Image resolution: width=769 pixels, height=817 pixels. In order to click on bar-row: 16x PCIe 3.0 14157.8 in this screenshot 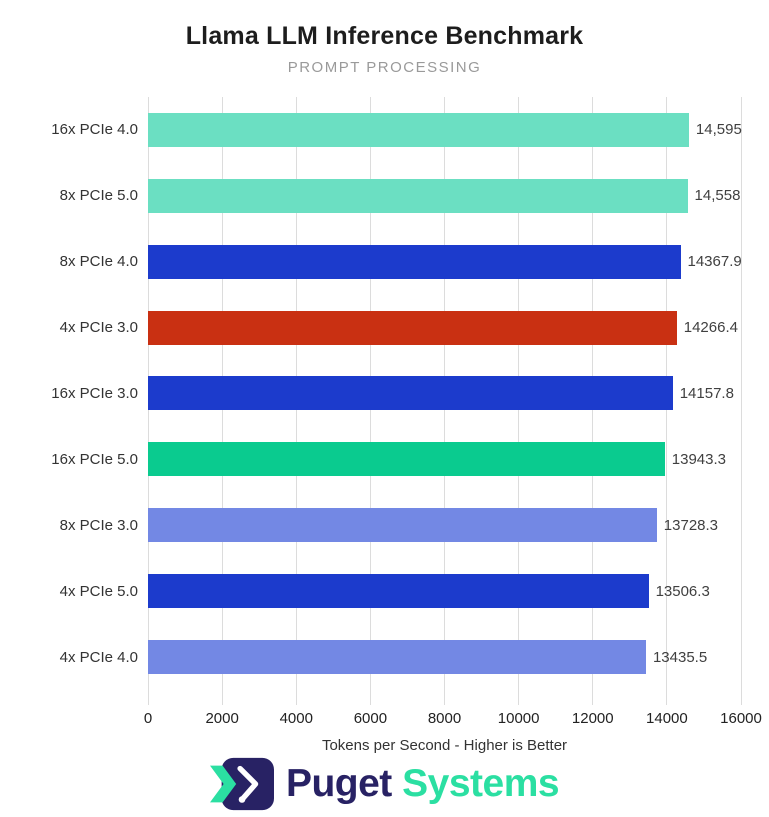, I will do `click(384, 394)`.